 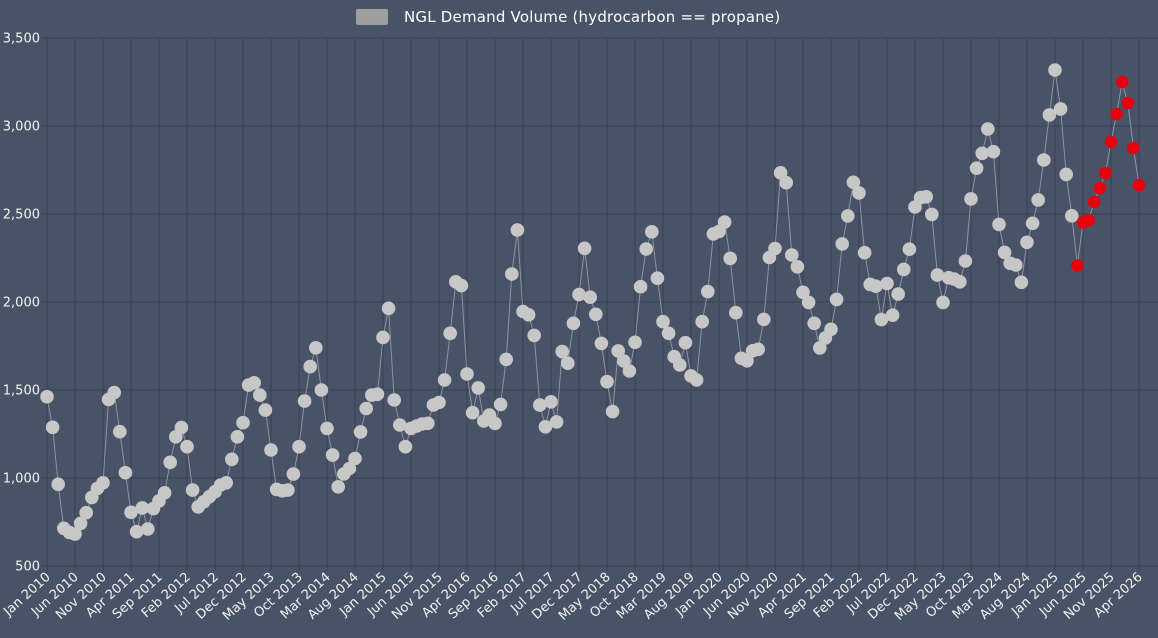 I want to click on y-tick-label: 500, so click(x=27, y=567).